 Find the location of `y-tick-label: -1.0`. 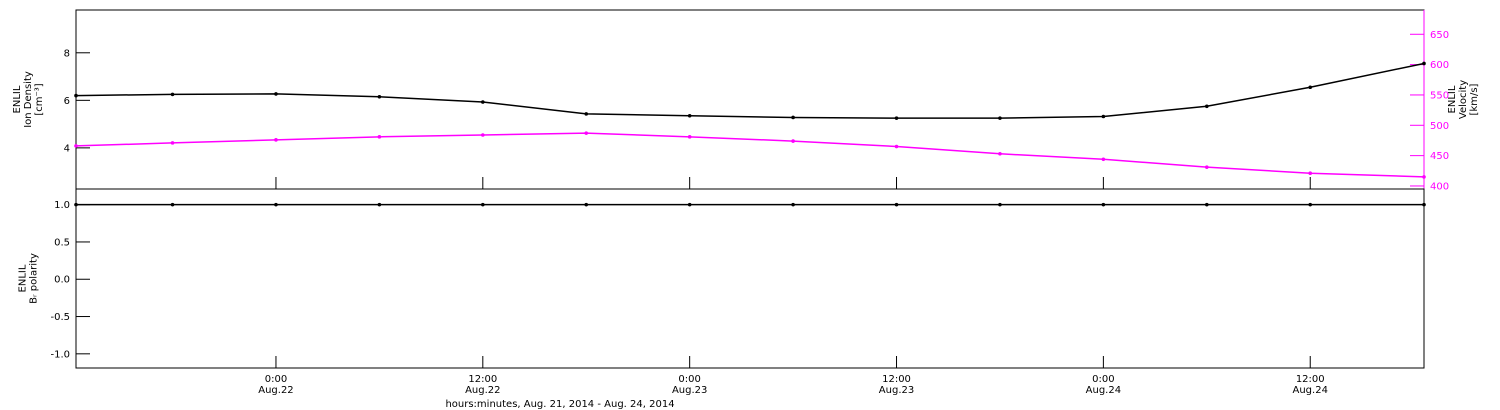

y-tick-label: -1.0 is located at coordinates (60, 354).